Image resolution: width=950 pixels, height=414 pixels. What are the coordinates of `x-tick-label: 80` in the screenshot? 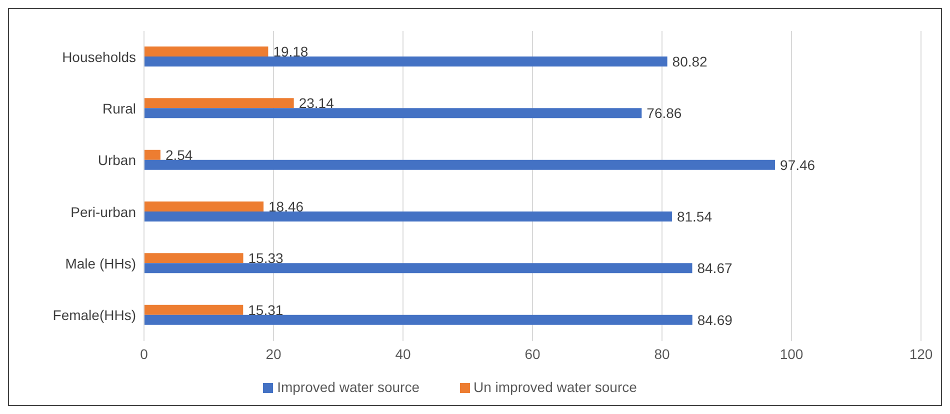 It's located at (662, 354).